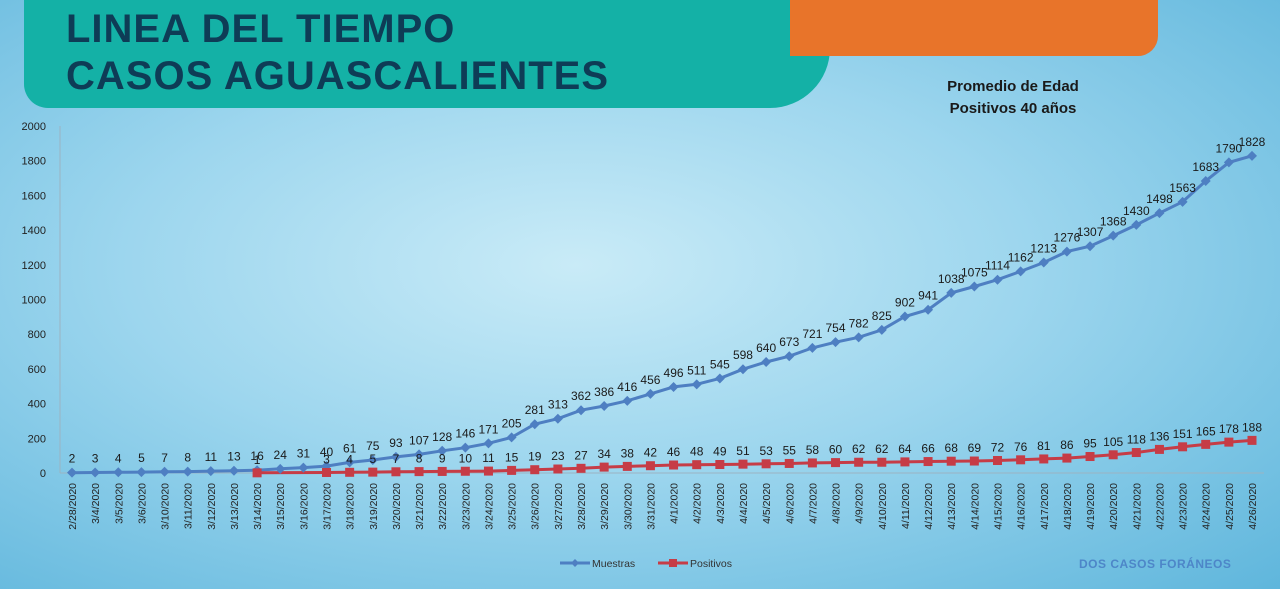 Image resolution: width=1280 pixels, height=589 pixels. What do you see at coordinates (744, 503) in the screenshot?
I see `x-tick-label: 4/4/2020` at bounding box center [744, 503].